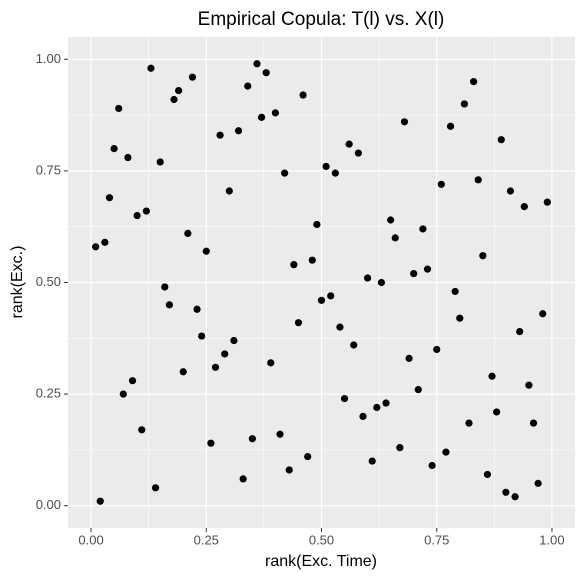 The width and height of the screenshot is (581, 586). I want to click on y-tick-label: 0.25, so click(48, 393).